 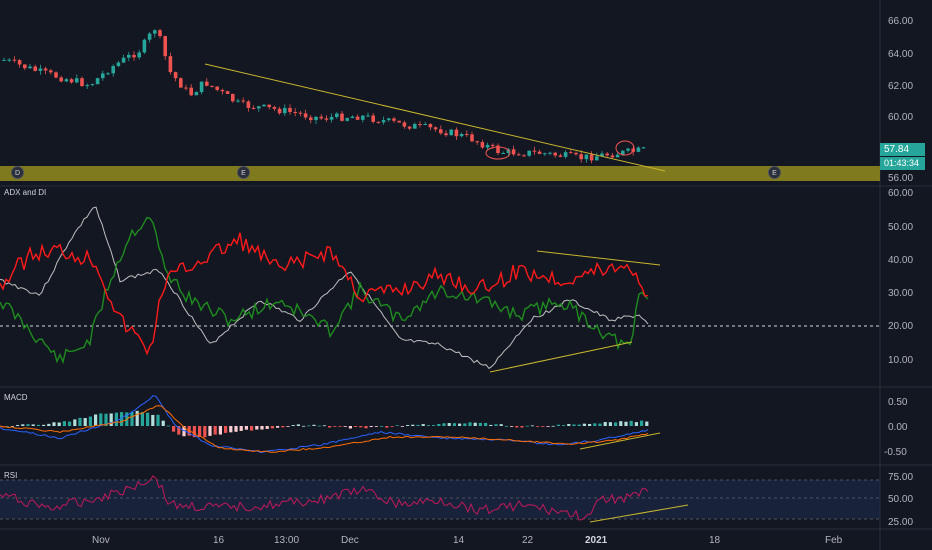 What do you see at coordinates (715, 540) in the screenshot?
I see `time-label: 18` at bounding box center [715, 540].